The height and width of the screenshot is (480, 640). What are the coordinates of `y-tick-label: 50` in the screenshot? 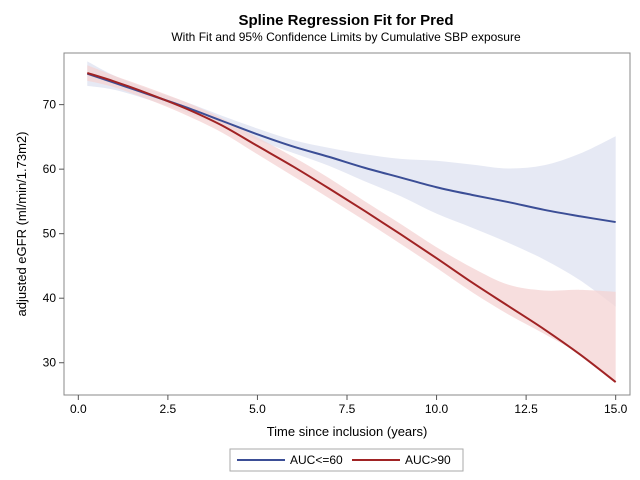 It's located at (50, 234).